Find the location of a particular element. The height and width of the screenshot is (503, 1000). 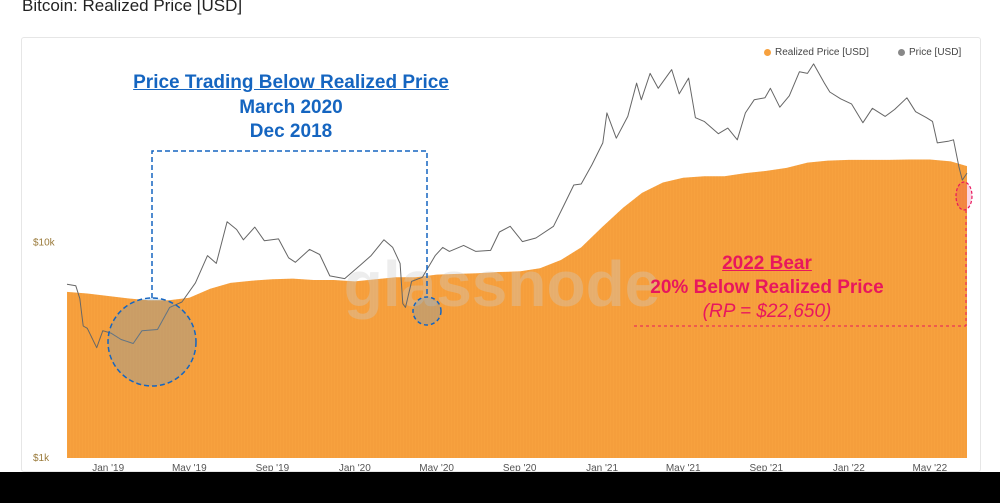

bottom-black-bar is located at coordinates (500, 487).